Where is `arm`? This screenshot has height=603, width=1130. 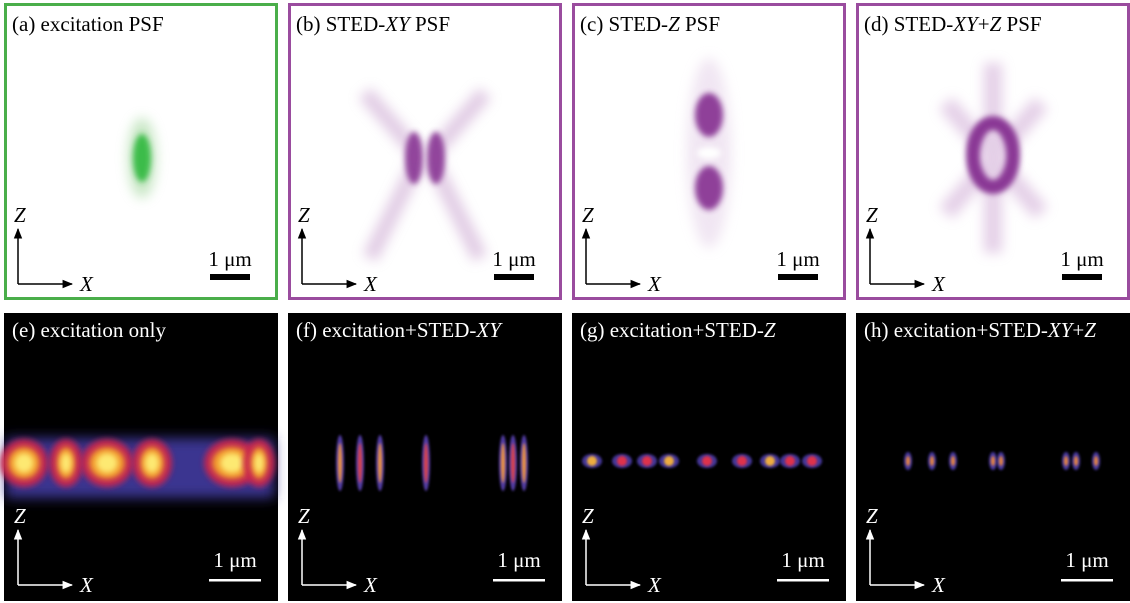
arm is located at coordinates (993, 158).